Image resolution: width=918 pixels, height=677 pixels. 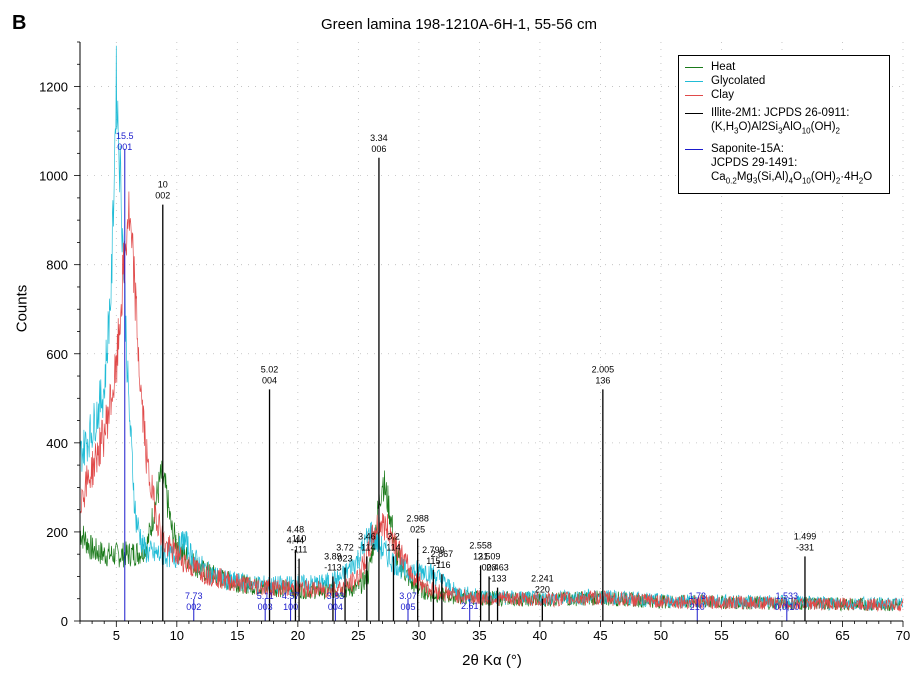 I want to click on illite-peak-d-label: 1.499, so click(x=805, y=536).